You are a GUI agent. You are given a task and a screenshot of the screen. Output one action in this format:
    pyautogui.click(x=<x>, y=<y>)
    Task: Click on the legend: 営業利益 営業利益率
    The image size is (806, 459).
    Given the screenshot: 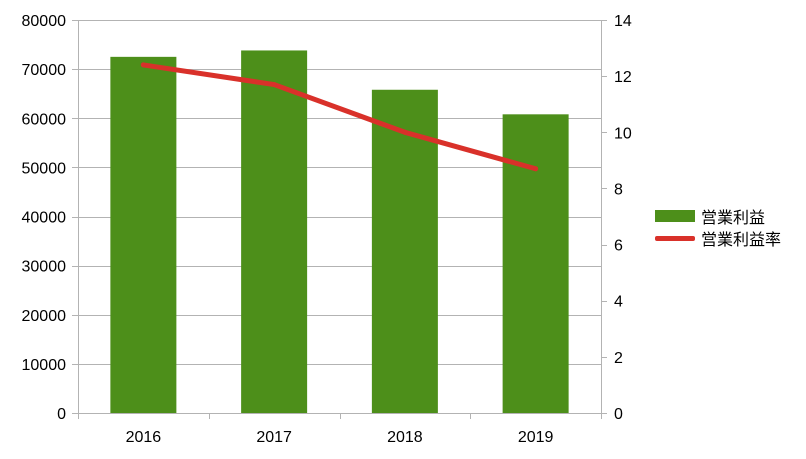 What is the action you would take?
    pyautogui.click(x=727, y=227)
    